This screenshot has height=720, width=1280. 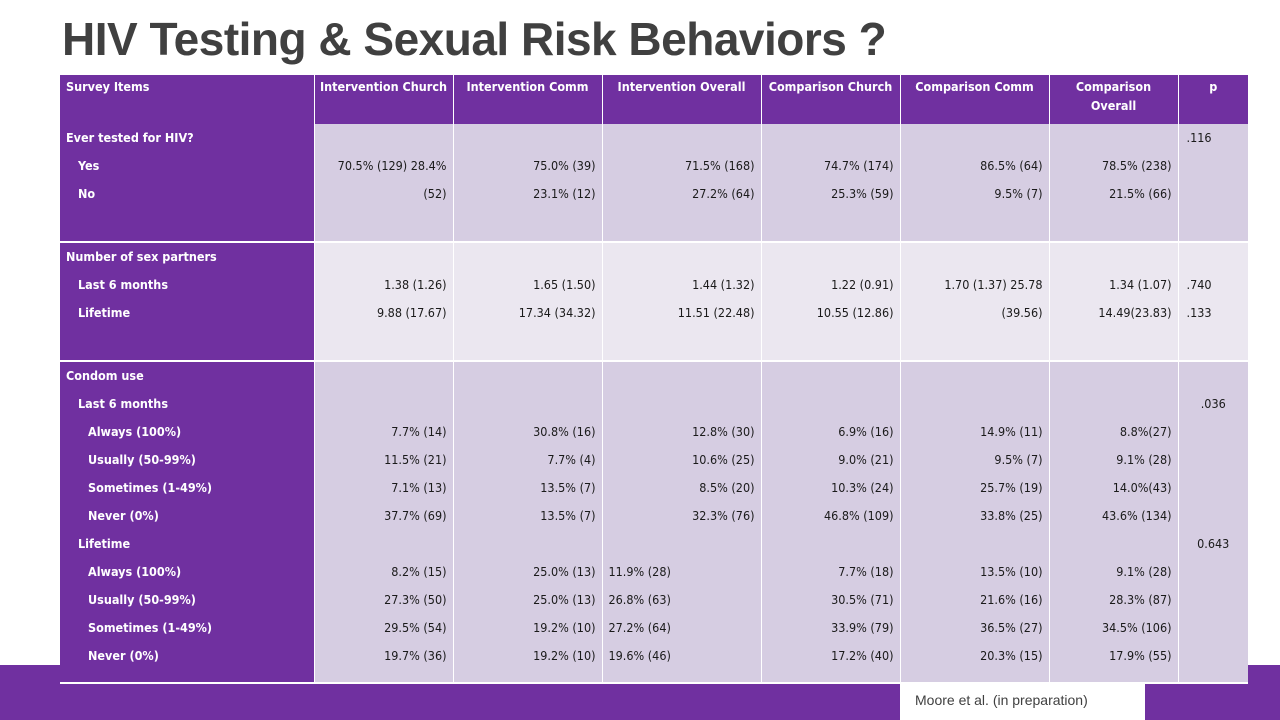 What do you see at coordinates (1213, 522) in the screenshot?
I see `cell-p: .036 0.643` at bounding box center [1213, 522].